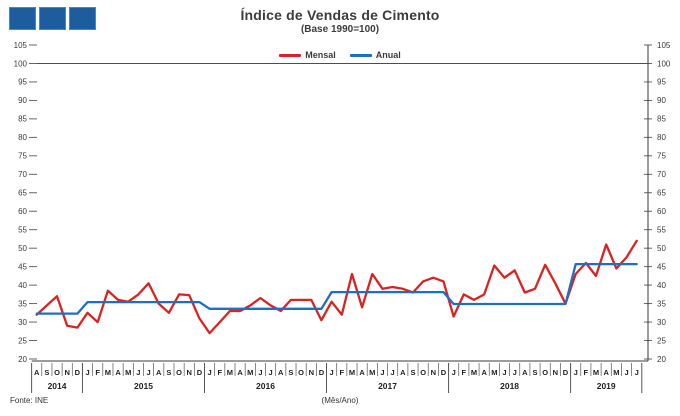 Image resolution: width=680 pixels, height=416 pixels. What do you see at coordinates (340, 55) in the screenshot?
I see `legend: Mensal Anual` at bounding box center [340, 55].